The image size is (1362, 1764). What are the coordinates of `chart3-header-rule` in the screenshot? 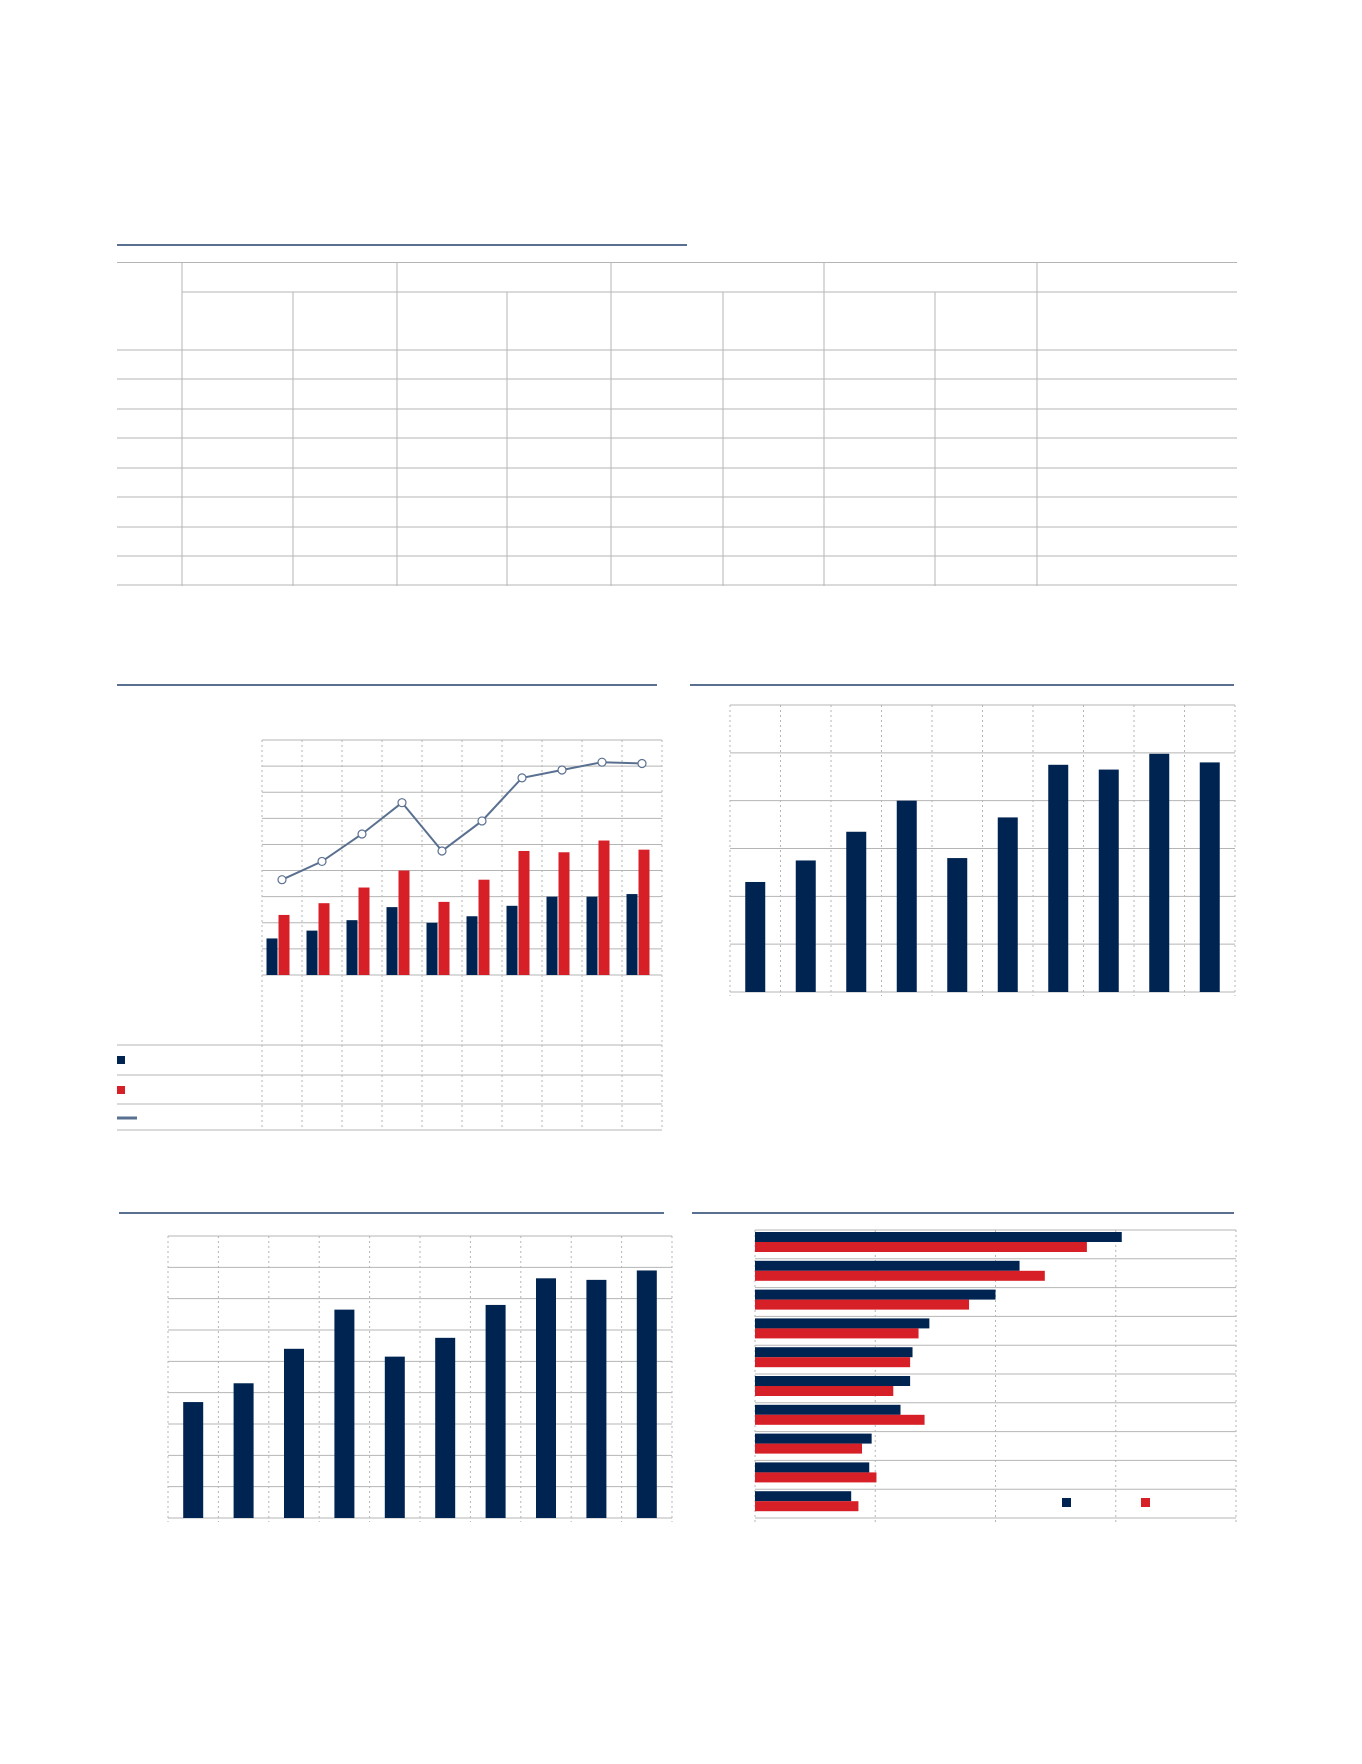 It's located at (391, 1213).